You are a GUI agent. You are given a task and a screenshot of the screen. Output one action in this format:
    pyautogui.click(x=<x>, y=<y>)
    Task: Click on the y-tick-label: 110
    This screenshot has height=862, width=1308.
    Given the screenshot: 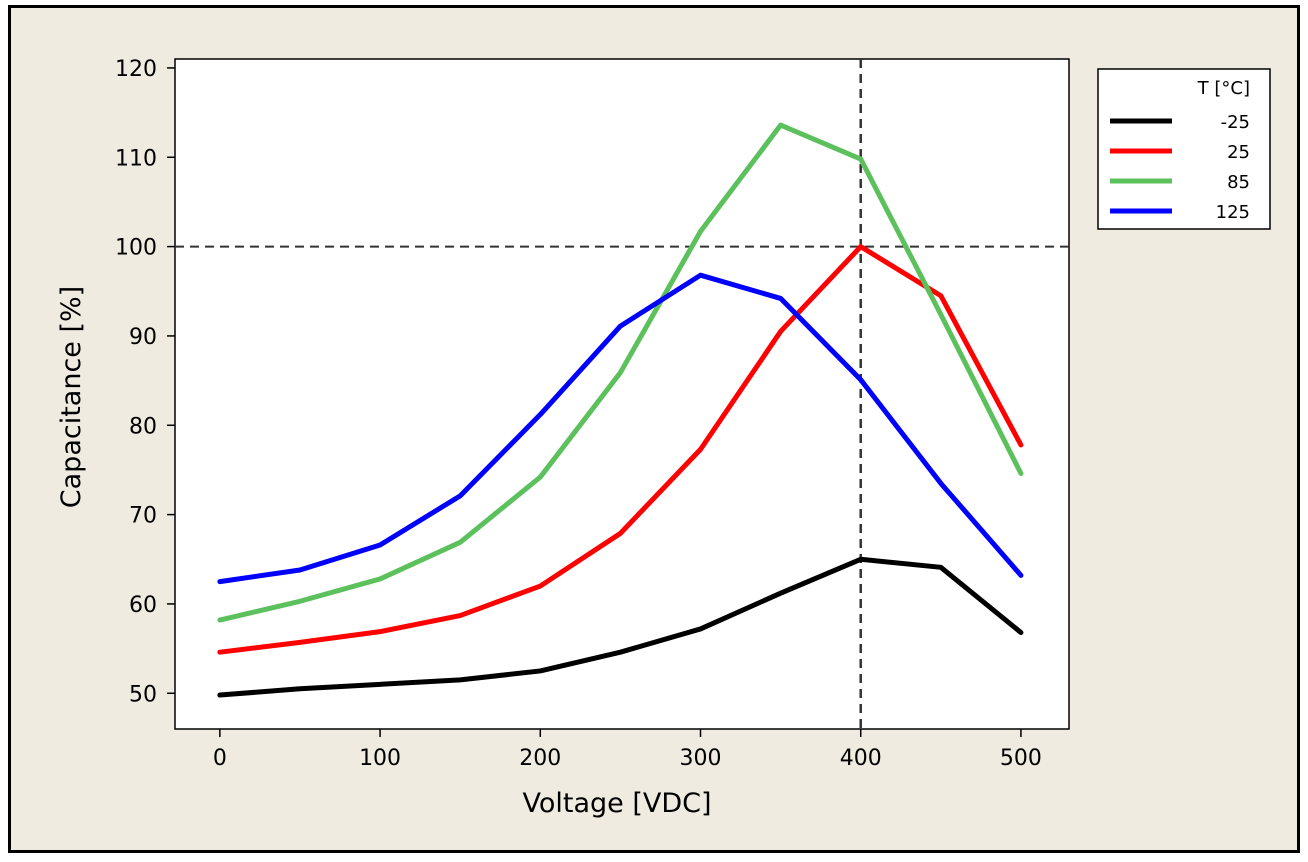 What is the action you would take?
    pyautogui.click(x=136, y=158)
    